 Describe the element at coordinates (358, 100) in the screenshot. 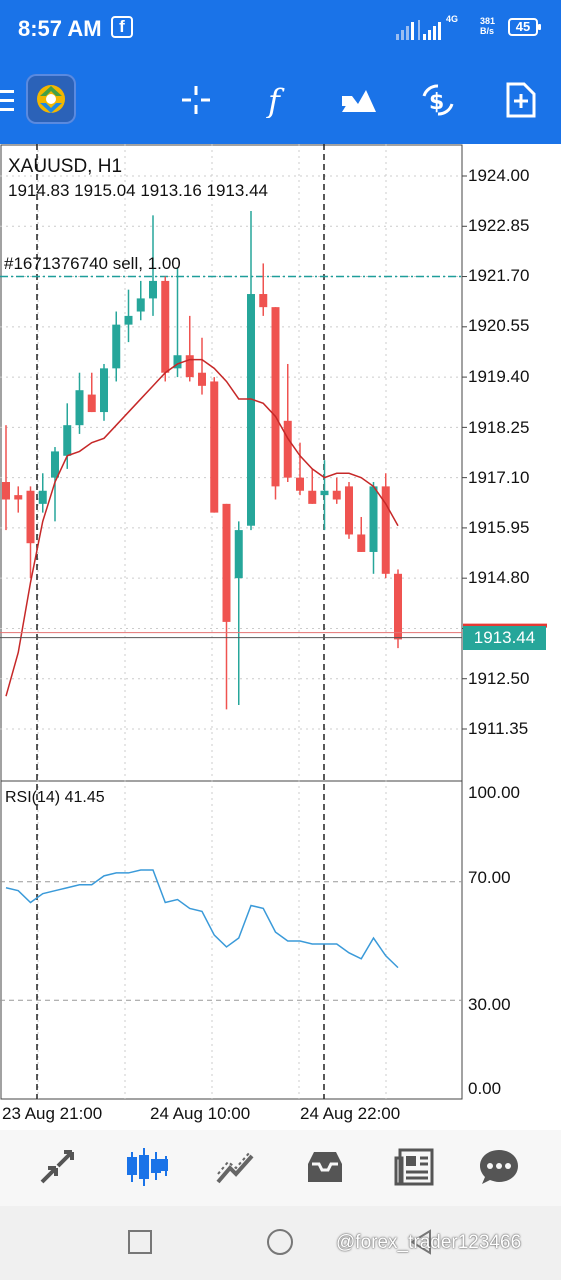

I see `objects-icon` at that location.